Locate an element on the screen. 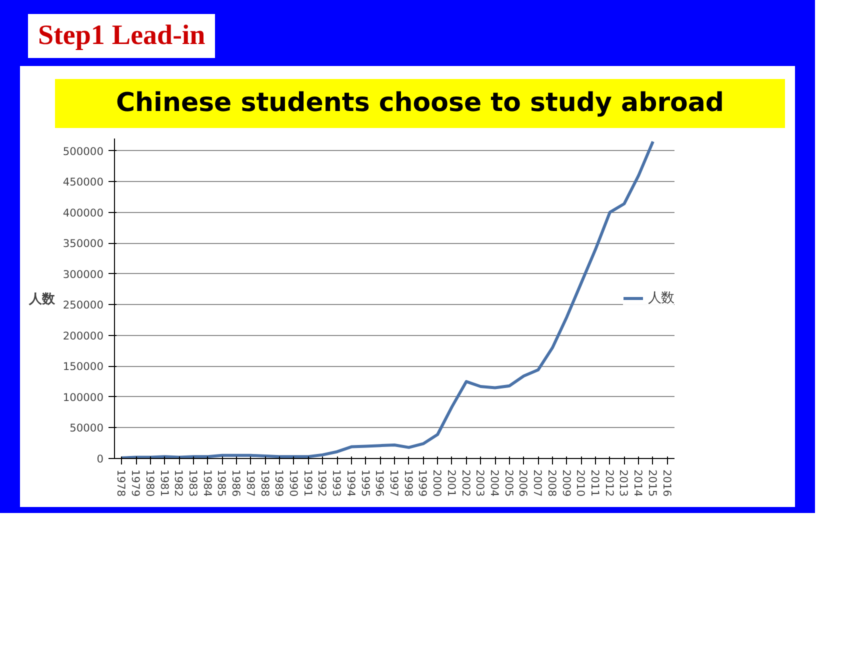 Image resolution: width=860 pixels, height=645 pixels. x-tick-label: 1993 is located at coordinates (337, 483).